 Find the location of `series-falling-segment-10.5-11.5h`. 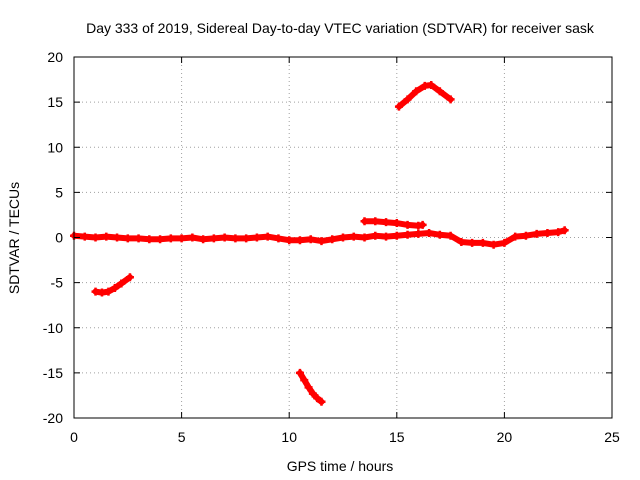

series-falling-segment-10.5-11.5h is located at coordinates (310, 387).